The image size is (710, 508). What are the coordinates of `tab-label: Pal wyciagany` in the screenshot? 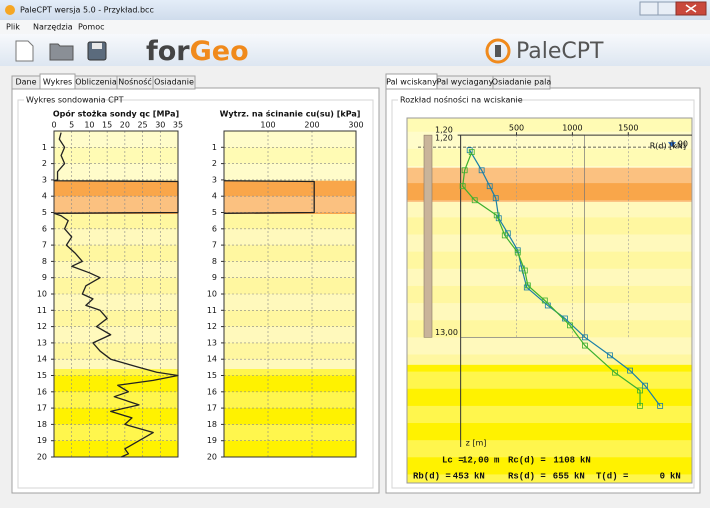 It's located at (465, 82).